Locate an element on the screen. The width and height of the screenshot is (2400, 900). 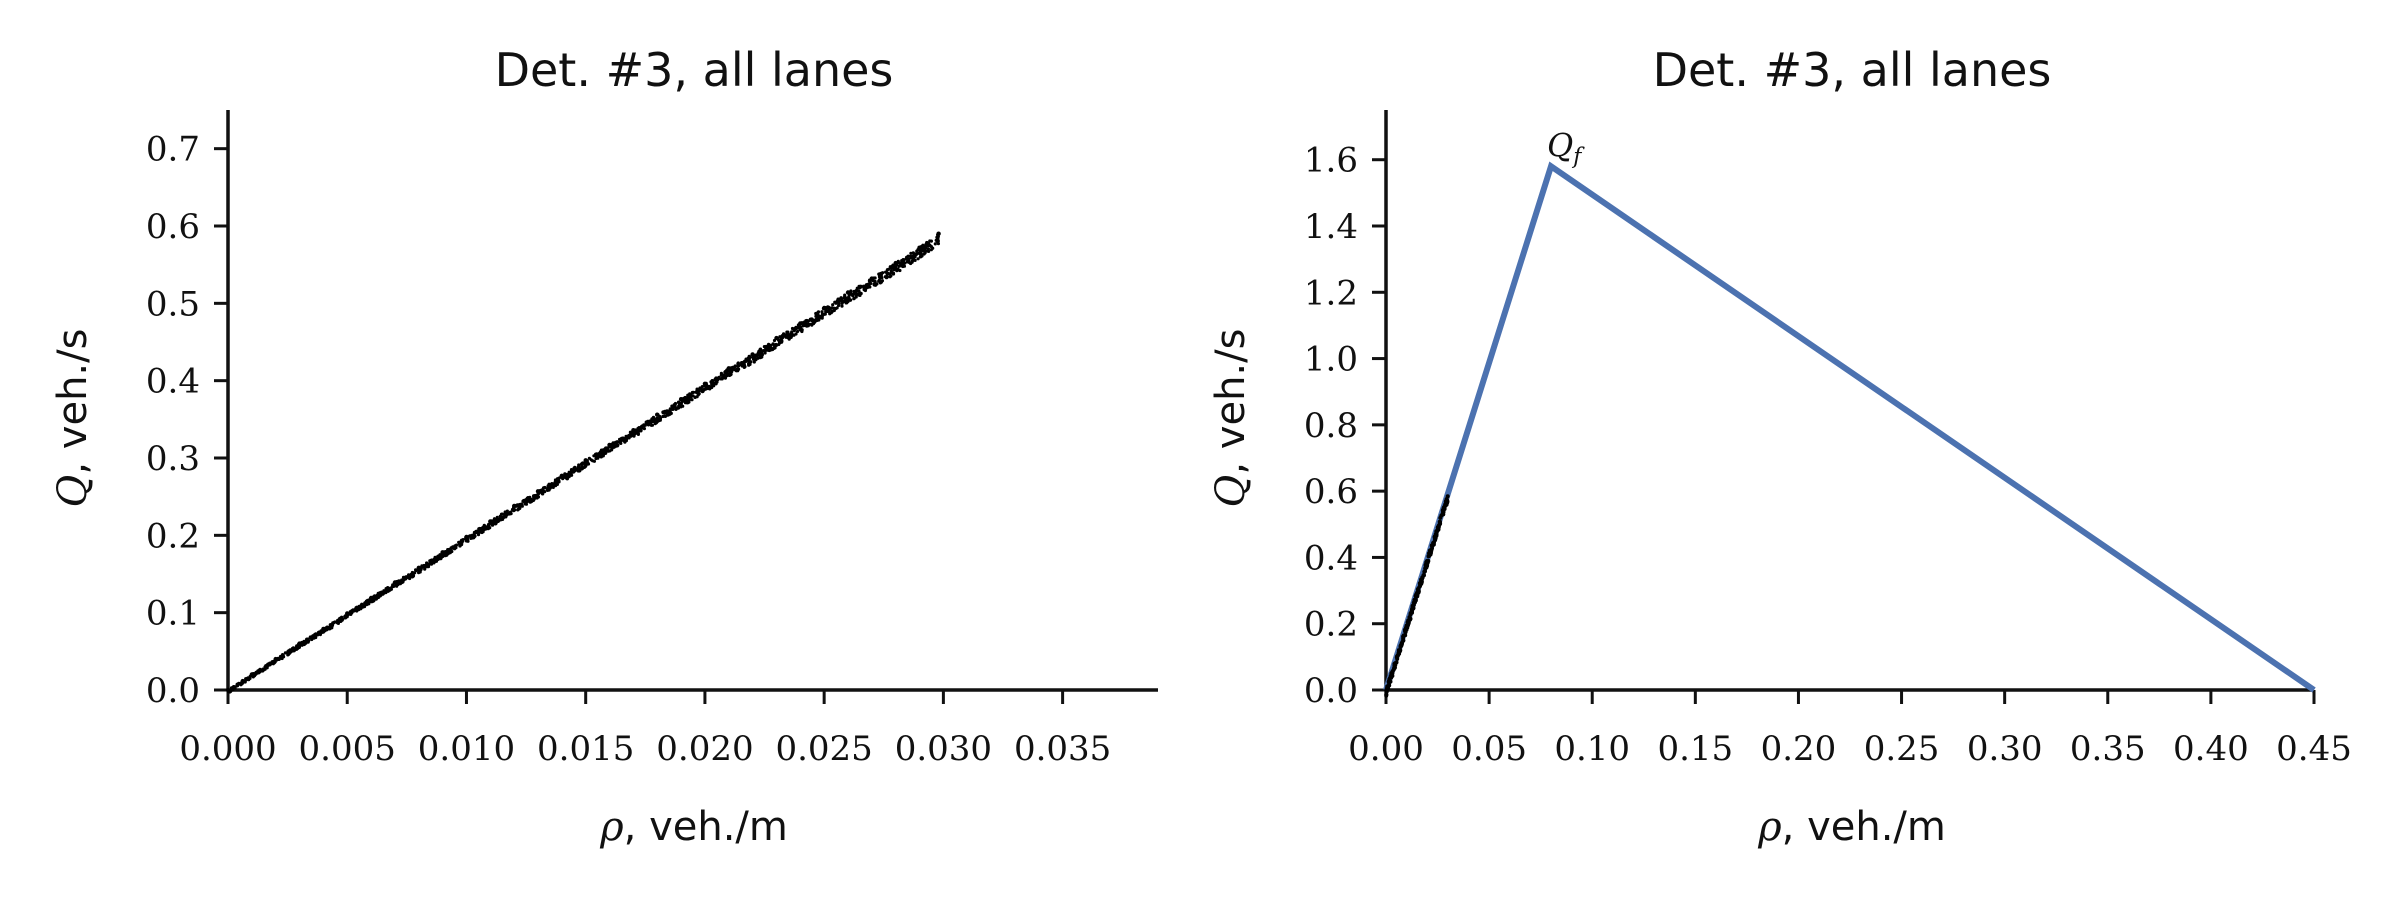
chart-left-x-tick-label: 0.030 is located at coordinates (943, 749).